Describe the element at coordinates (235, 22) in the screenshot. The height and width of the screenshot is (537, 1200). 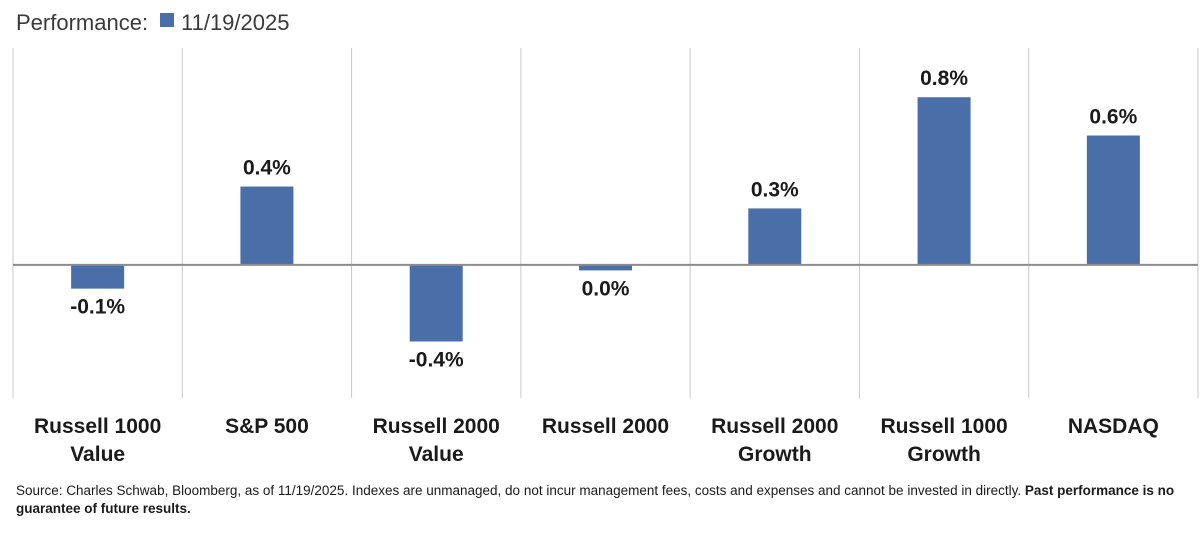
I see `legend-series-label: 11/19/2025` at that location.